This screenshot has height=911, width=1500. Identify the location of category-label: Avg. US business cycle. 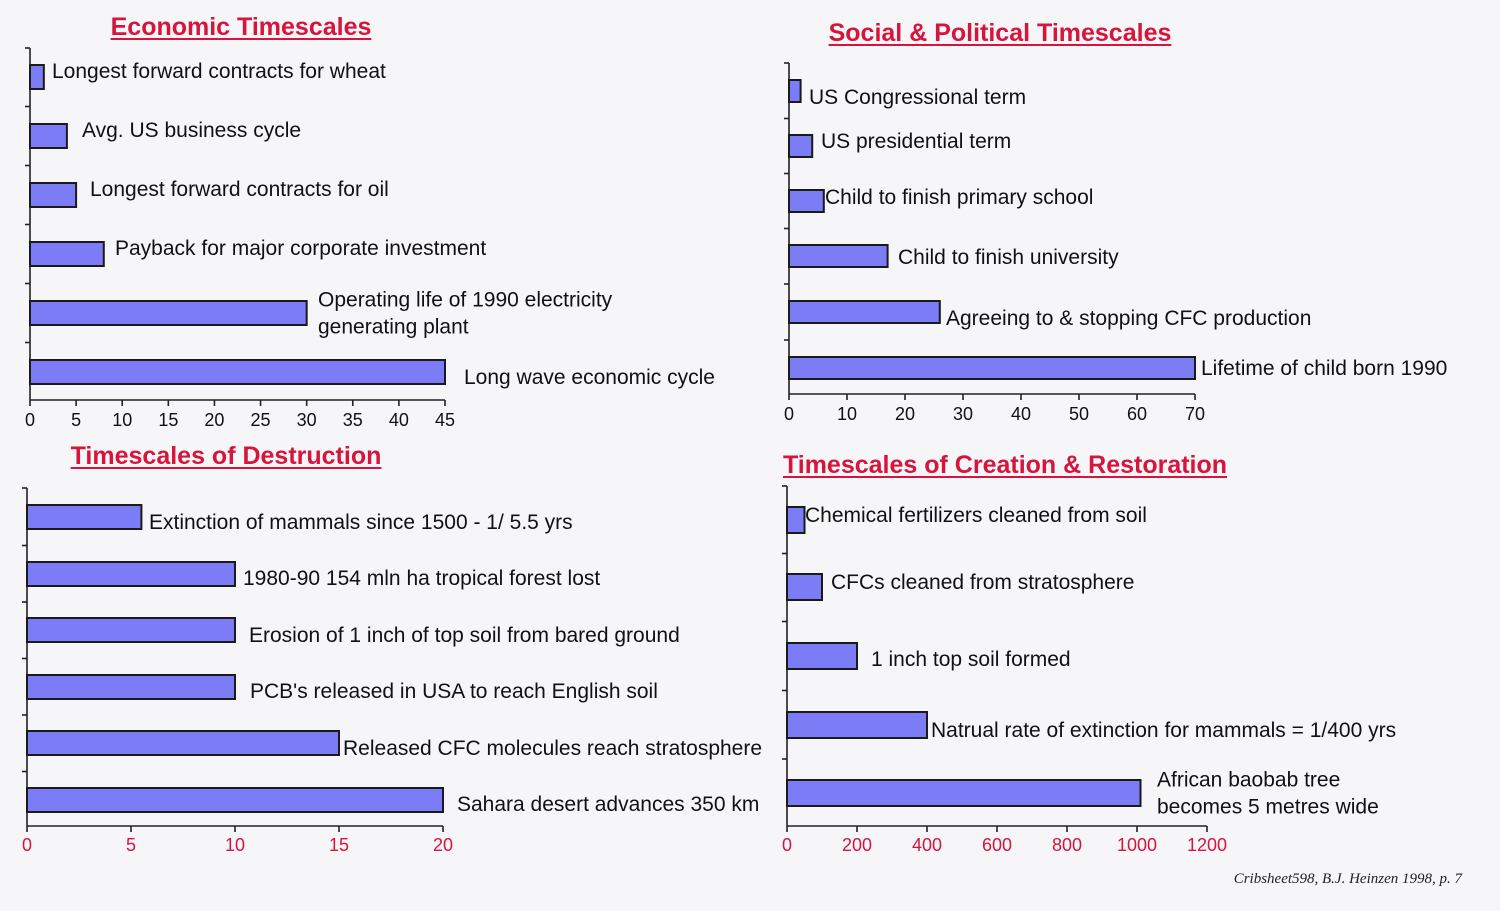
(191, 130).